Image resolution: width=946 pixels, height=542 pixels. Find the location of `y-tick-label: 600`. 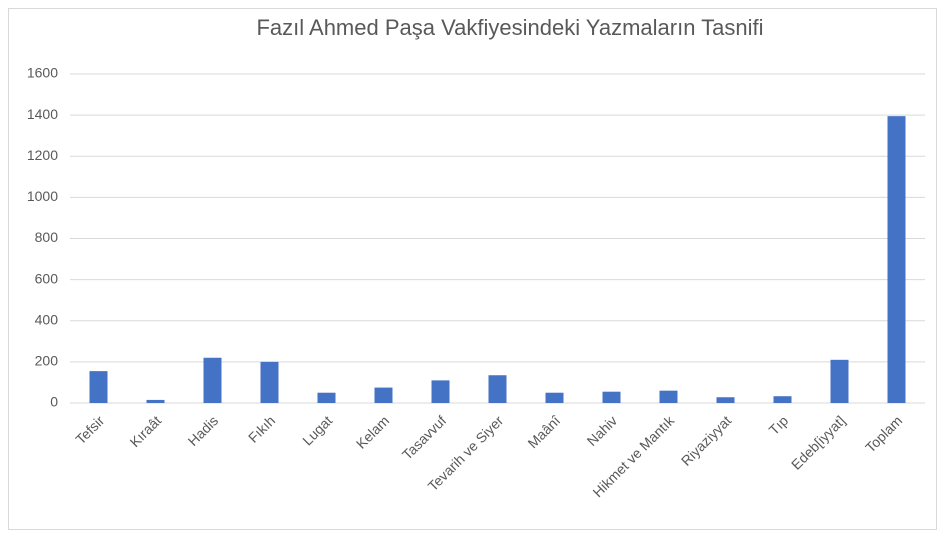

y-tick-label: 600 is located at coordinates (47, 278).